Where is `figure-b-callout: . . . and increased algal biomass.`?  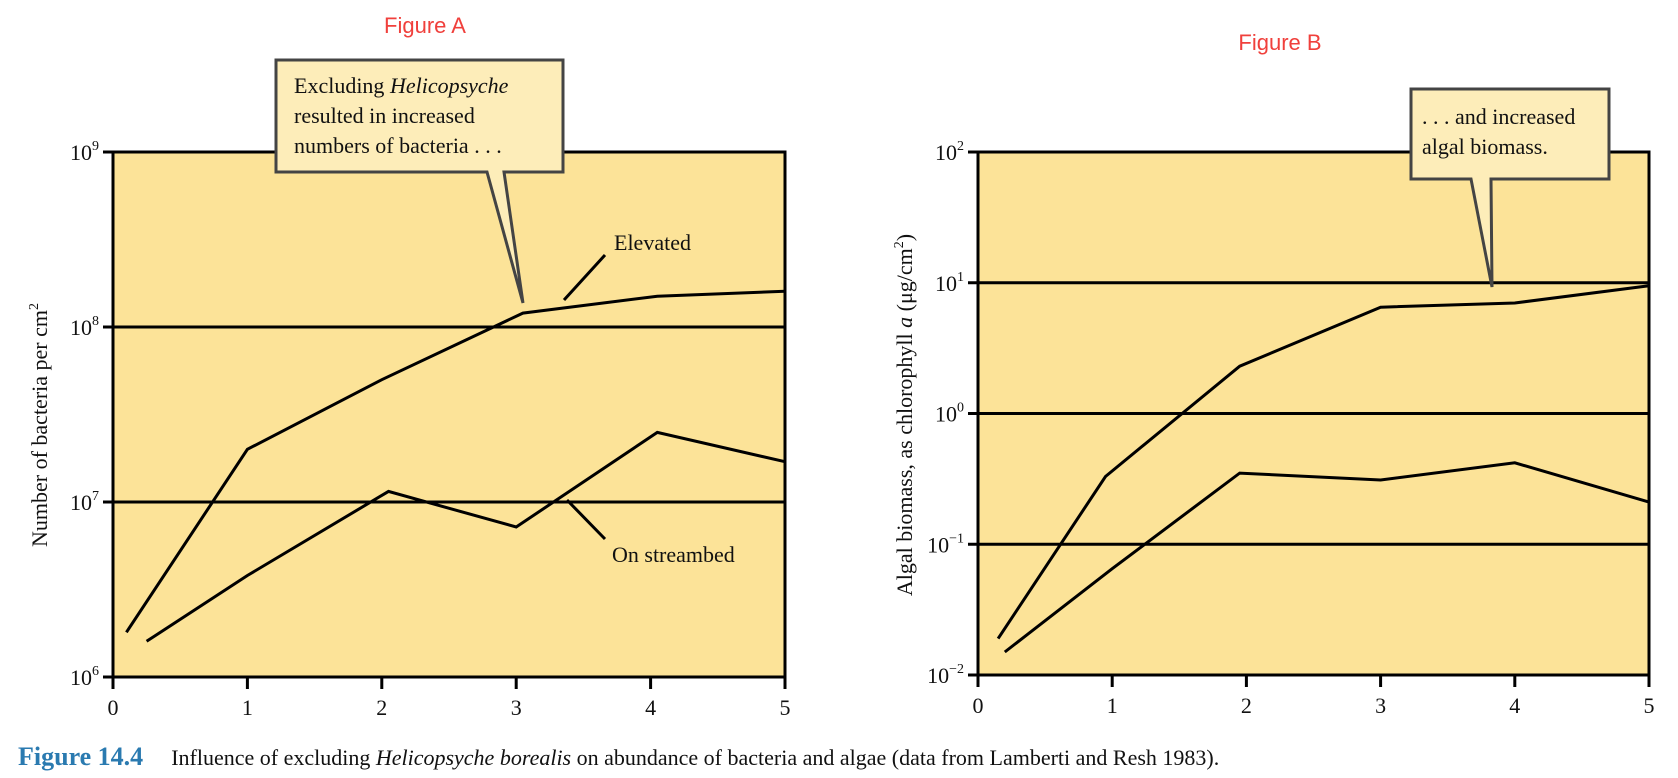 figure-b-callout: . . . and increased algal biomass. is located at coordinates (1510, 187).